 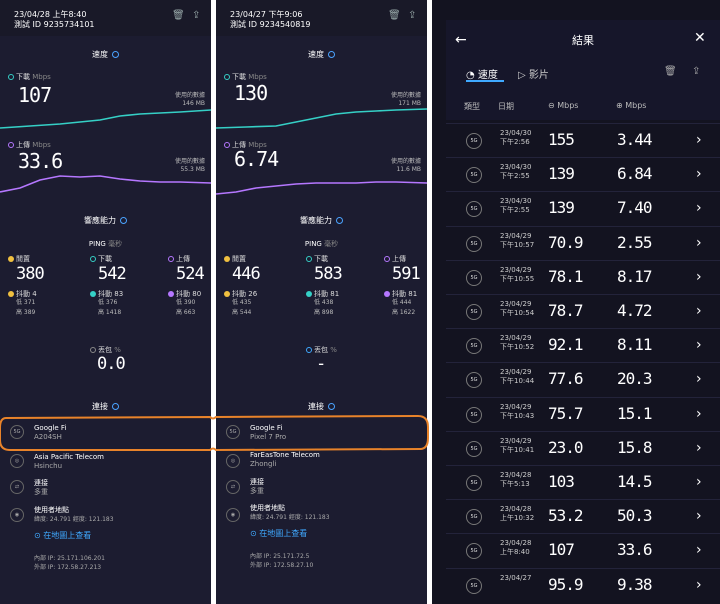 I want to click on idle-low: 低 435, so click(x=242, y=302).